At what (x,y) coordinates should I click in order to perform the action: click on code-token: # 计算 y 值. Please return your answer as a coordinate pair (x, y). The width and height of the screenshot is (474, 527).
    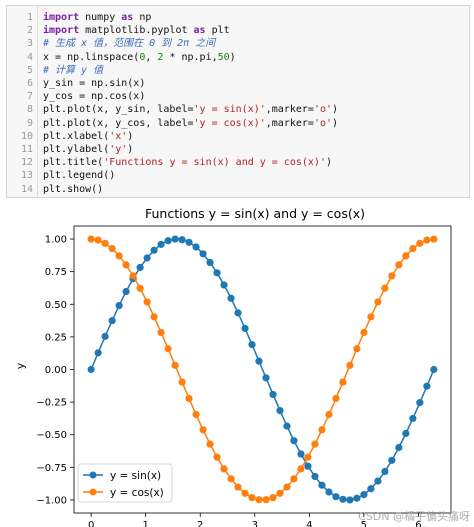
    Looking at the image, I should click on (73, 70).